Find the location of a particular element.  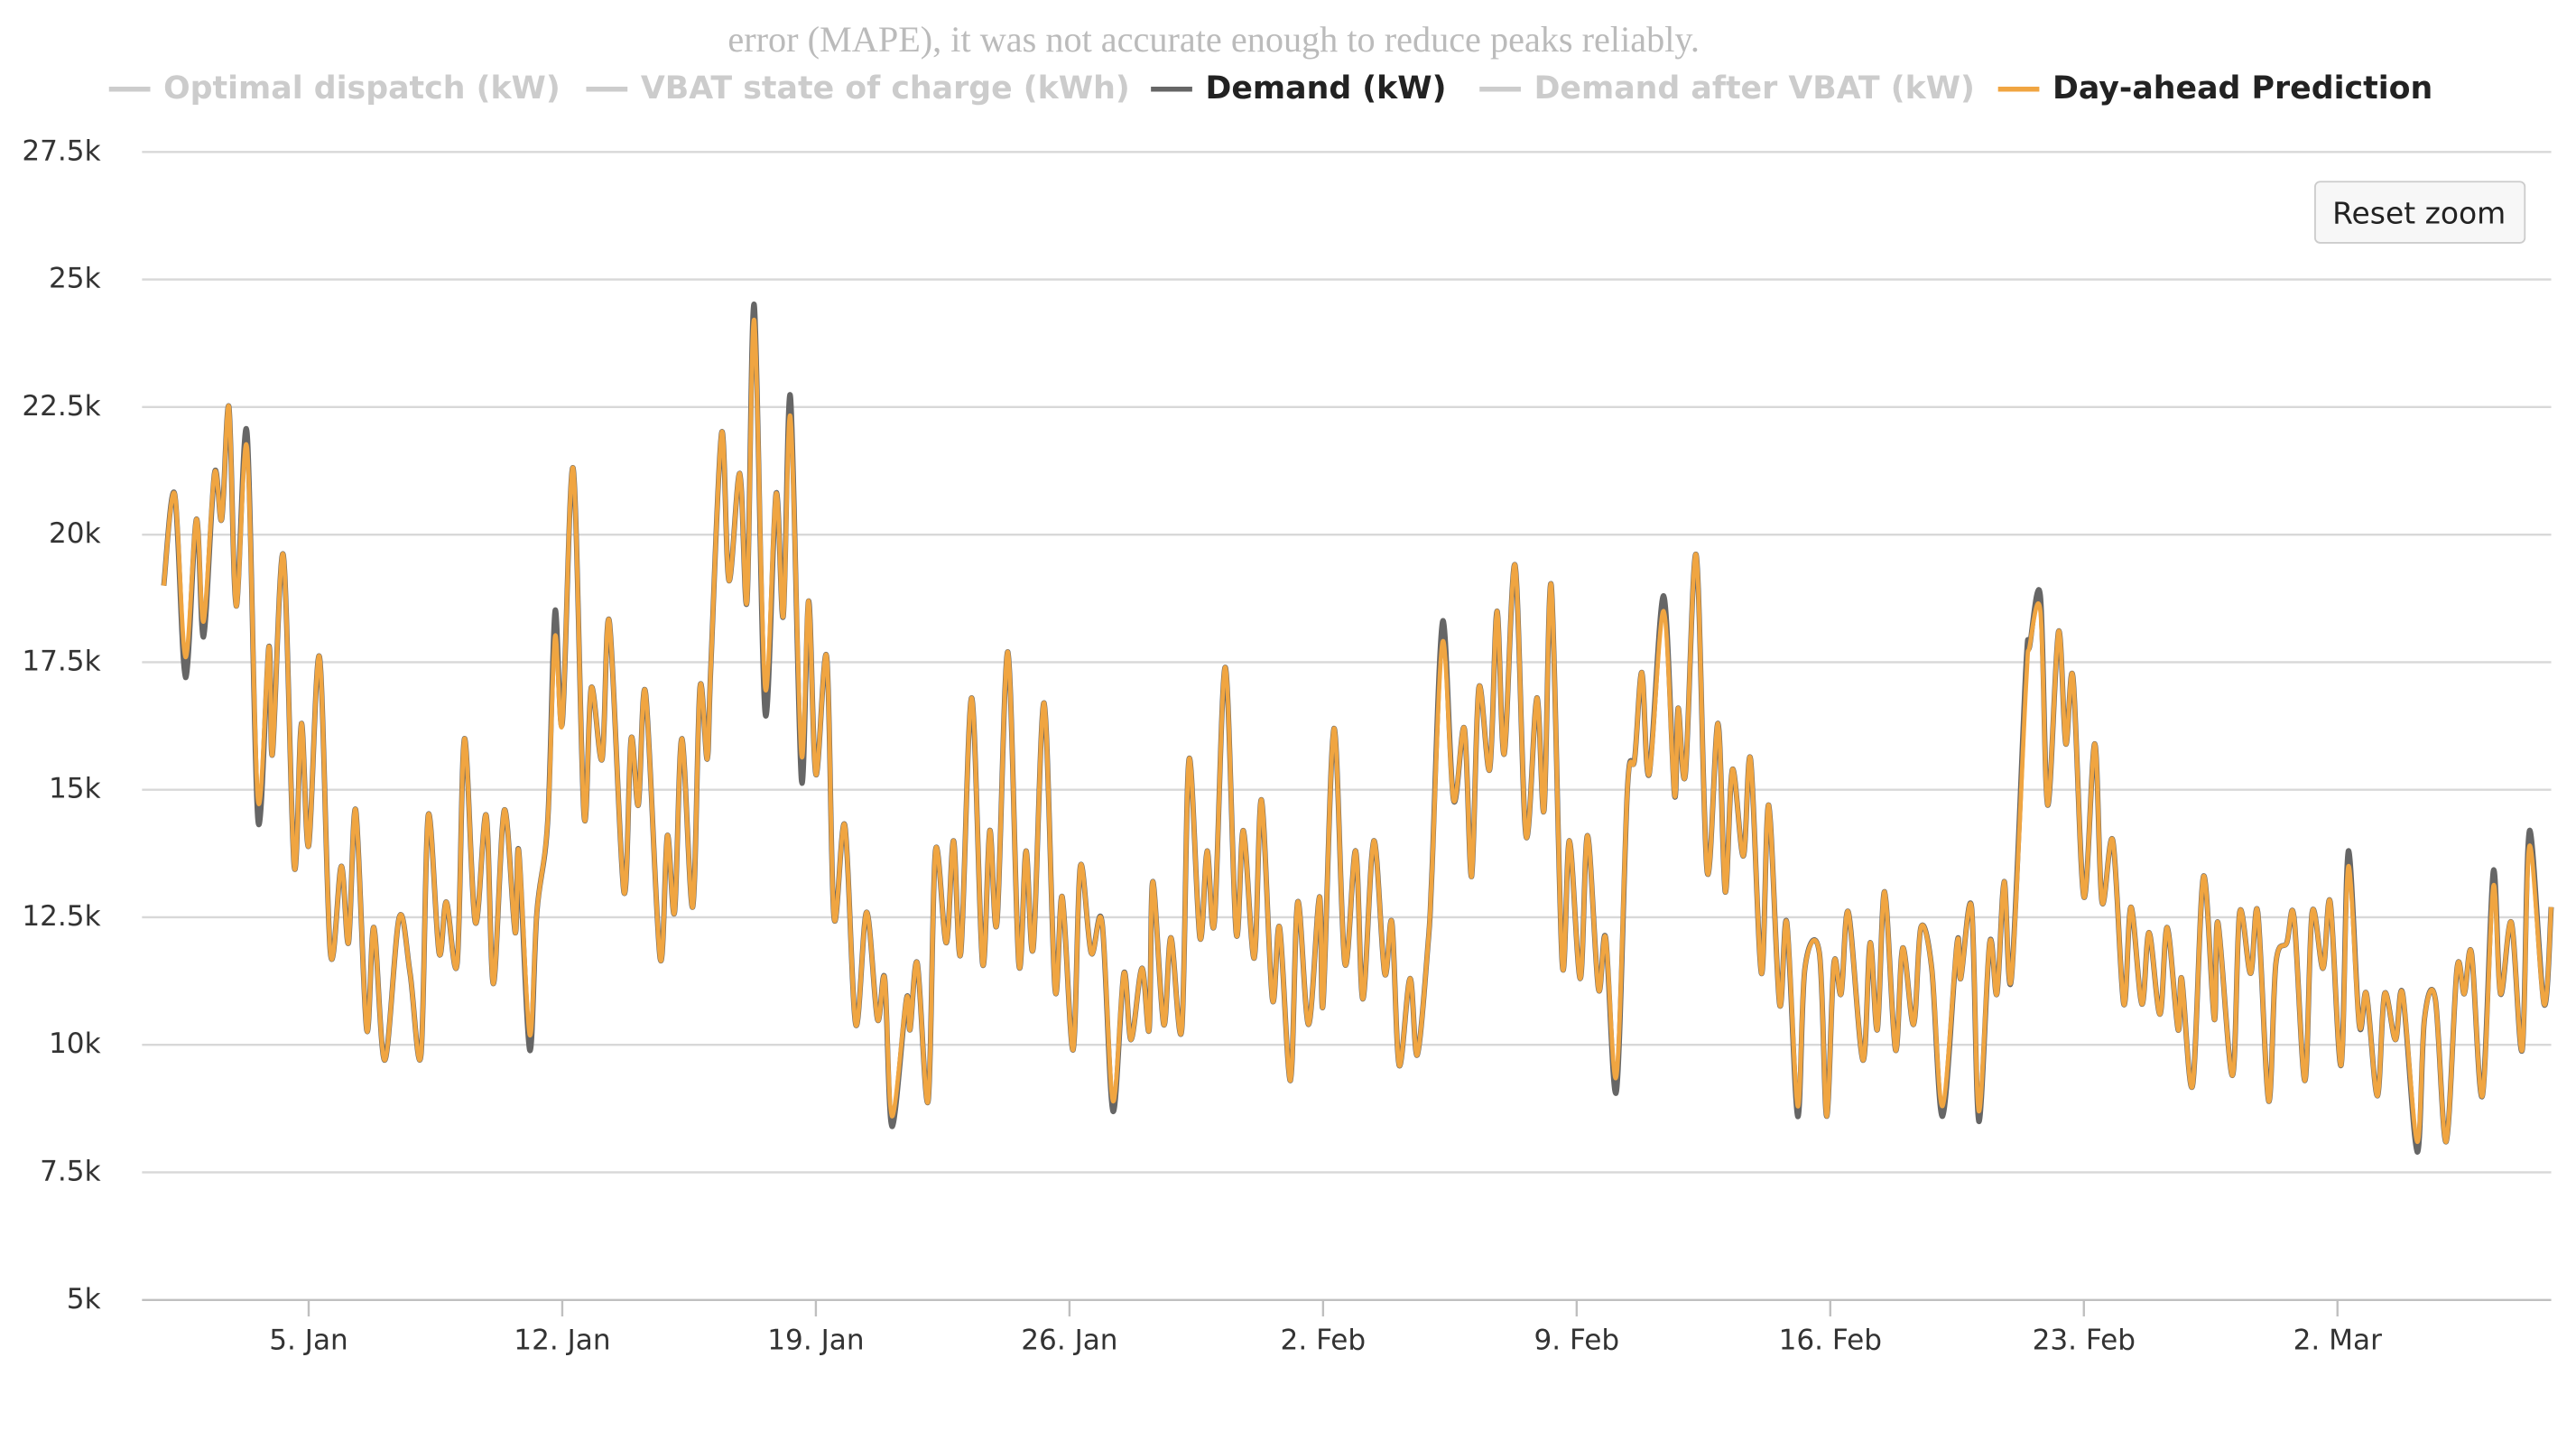

reset-zoom-label: Reset zoom is located at coordinates (2419, 213).